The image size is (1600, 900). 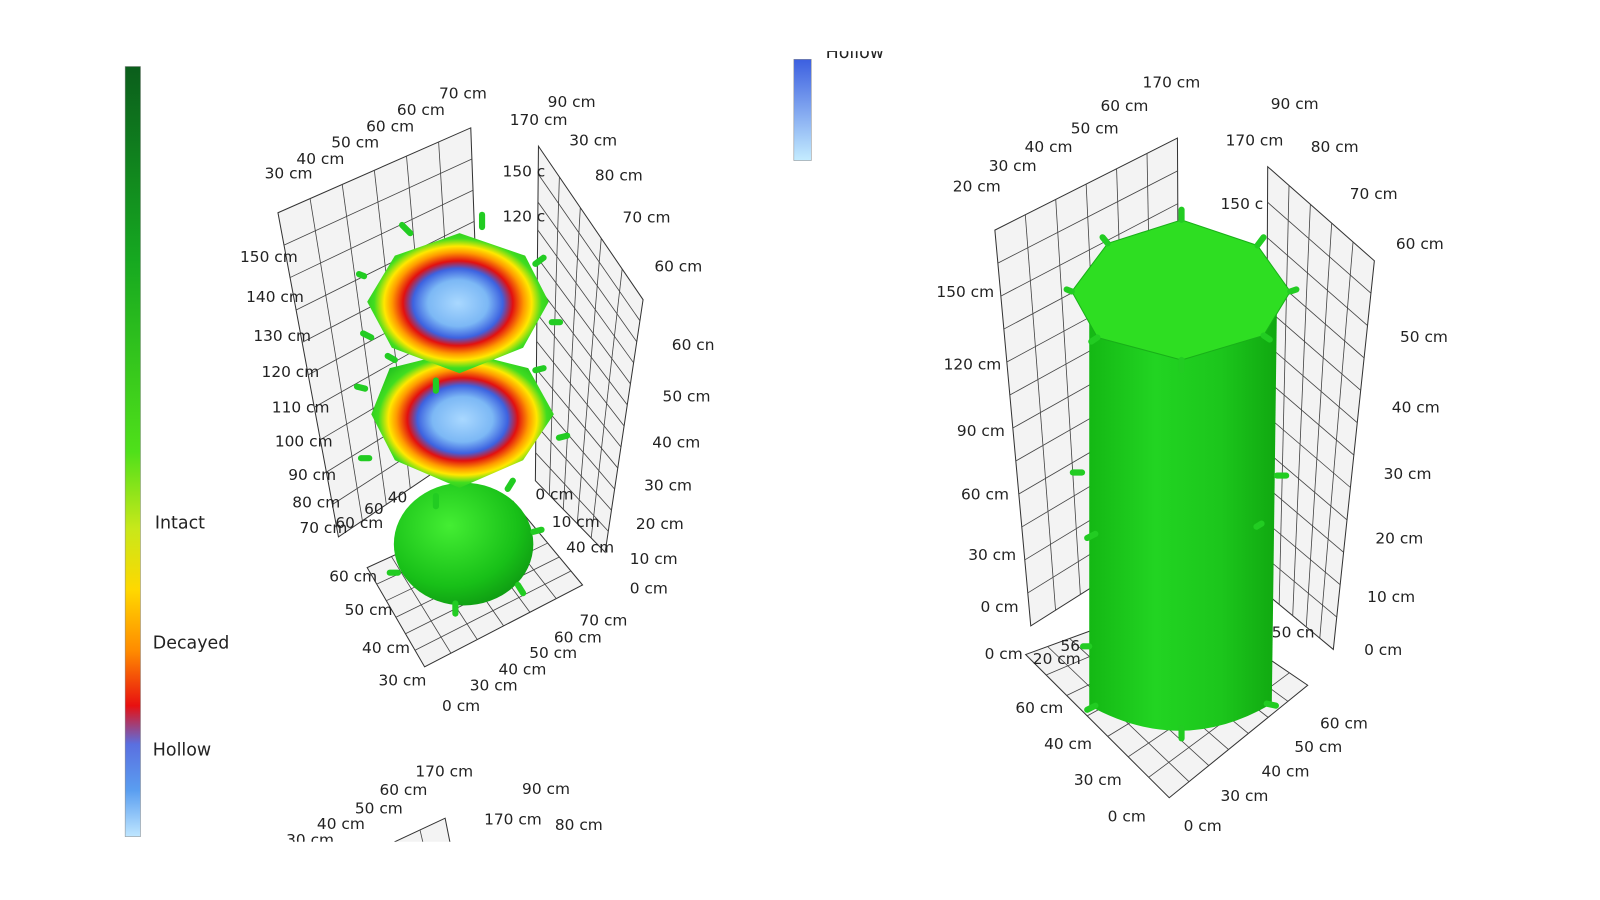 What do you see at coordinates (693, 345) in the screenshot?
I see `axis-label: 60 cn` at bounding box center [693, 345].